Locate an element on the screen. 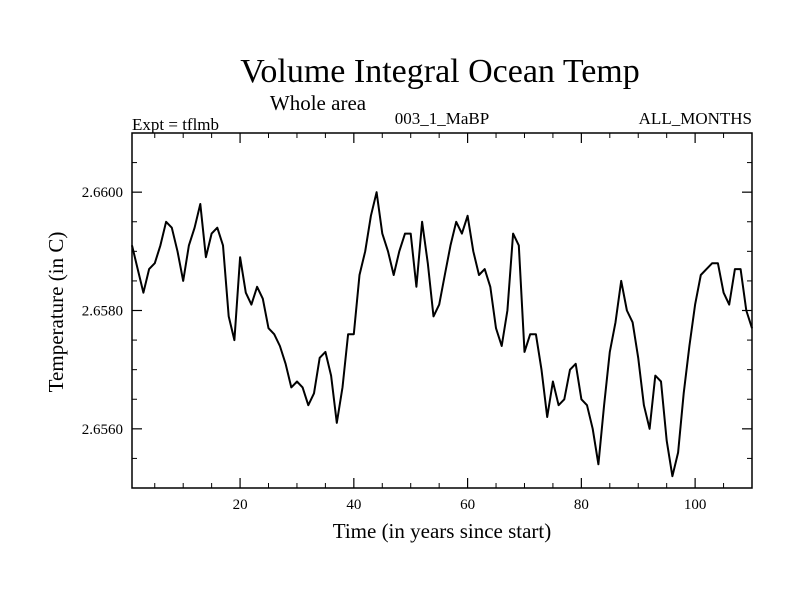 This screenshot has height=600, width=800. y-axis-label: Temperature (in C) is located at coordinates (56, 312).